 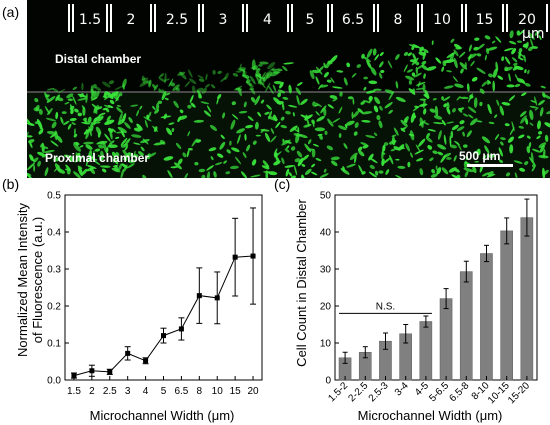 I want to click on chart-c-xtick-label: 2.5-3, so click(x=379, y=392).